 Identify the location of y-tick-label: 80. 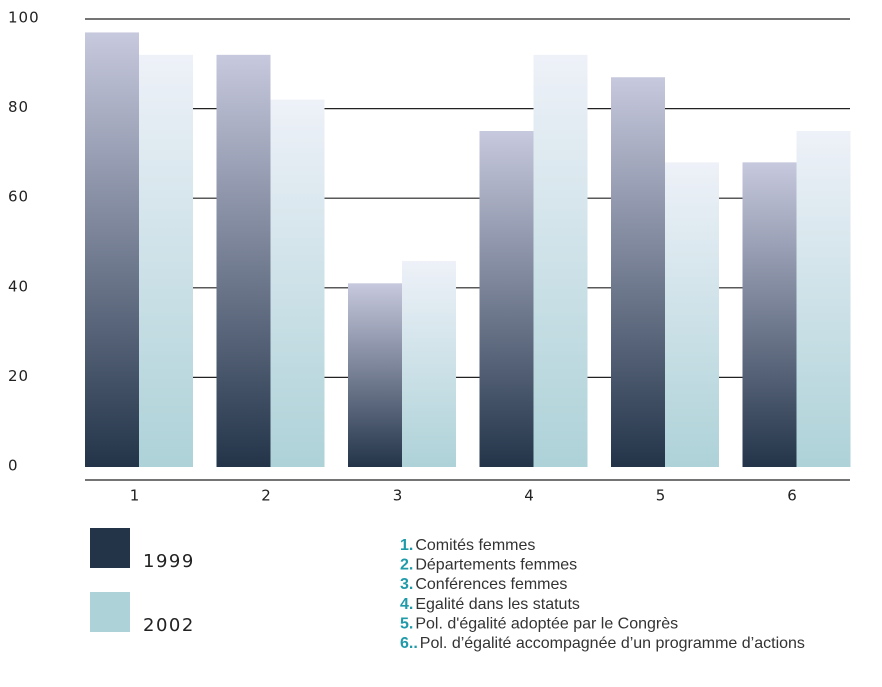
(18, 107).